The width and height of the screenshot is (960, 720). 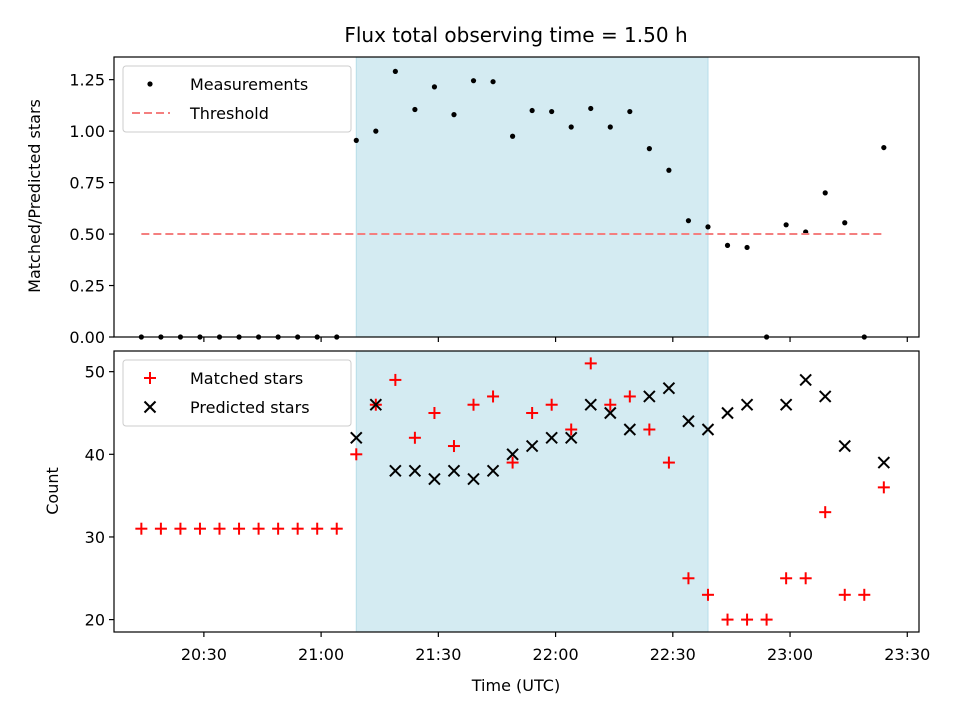 What do you see at coordinates (95, 454) in the screenshot?
I see `bottom-y-tick-label: 40` at bounding box center [95, 454].